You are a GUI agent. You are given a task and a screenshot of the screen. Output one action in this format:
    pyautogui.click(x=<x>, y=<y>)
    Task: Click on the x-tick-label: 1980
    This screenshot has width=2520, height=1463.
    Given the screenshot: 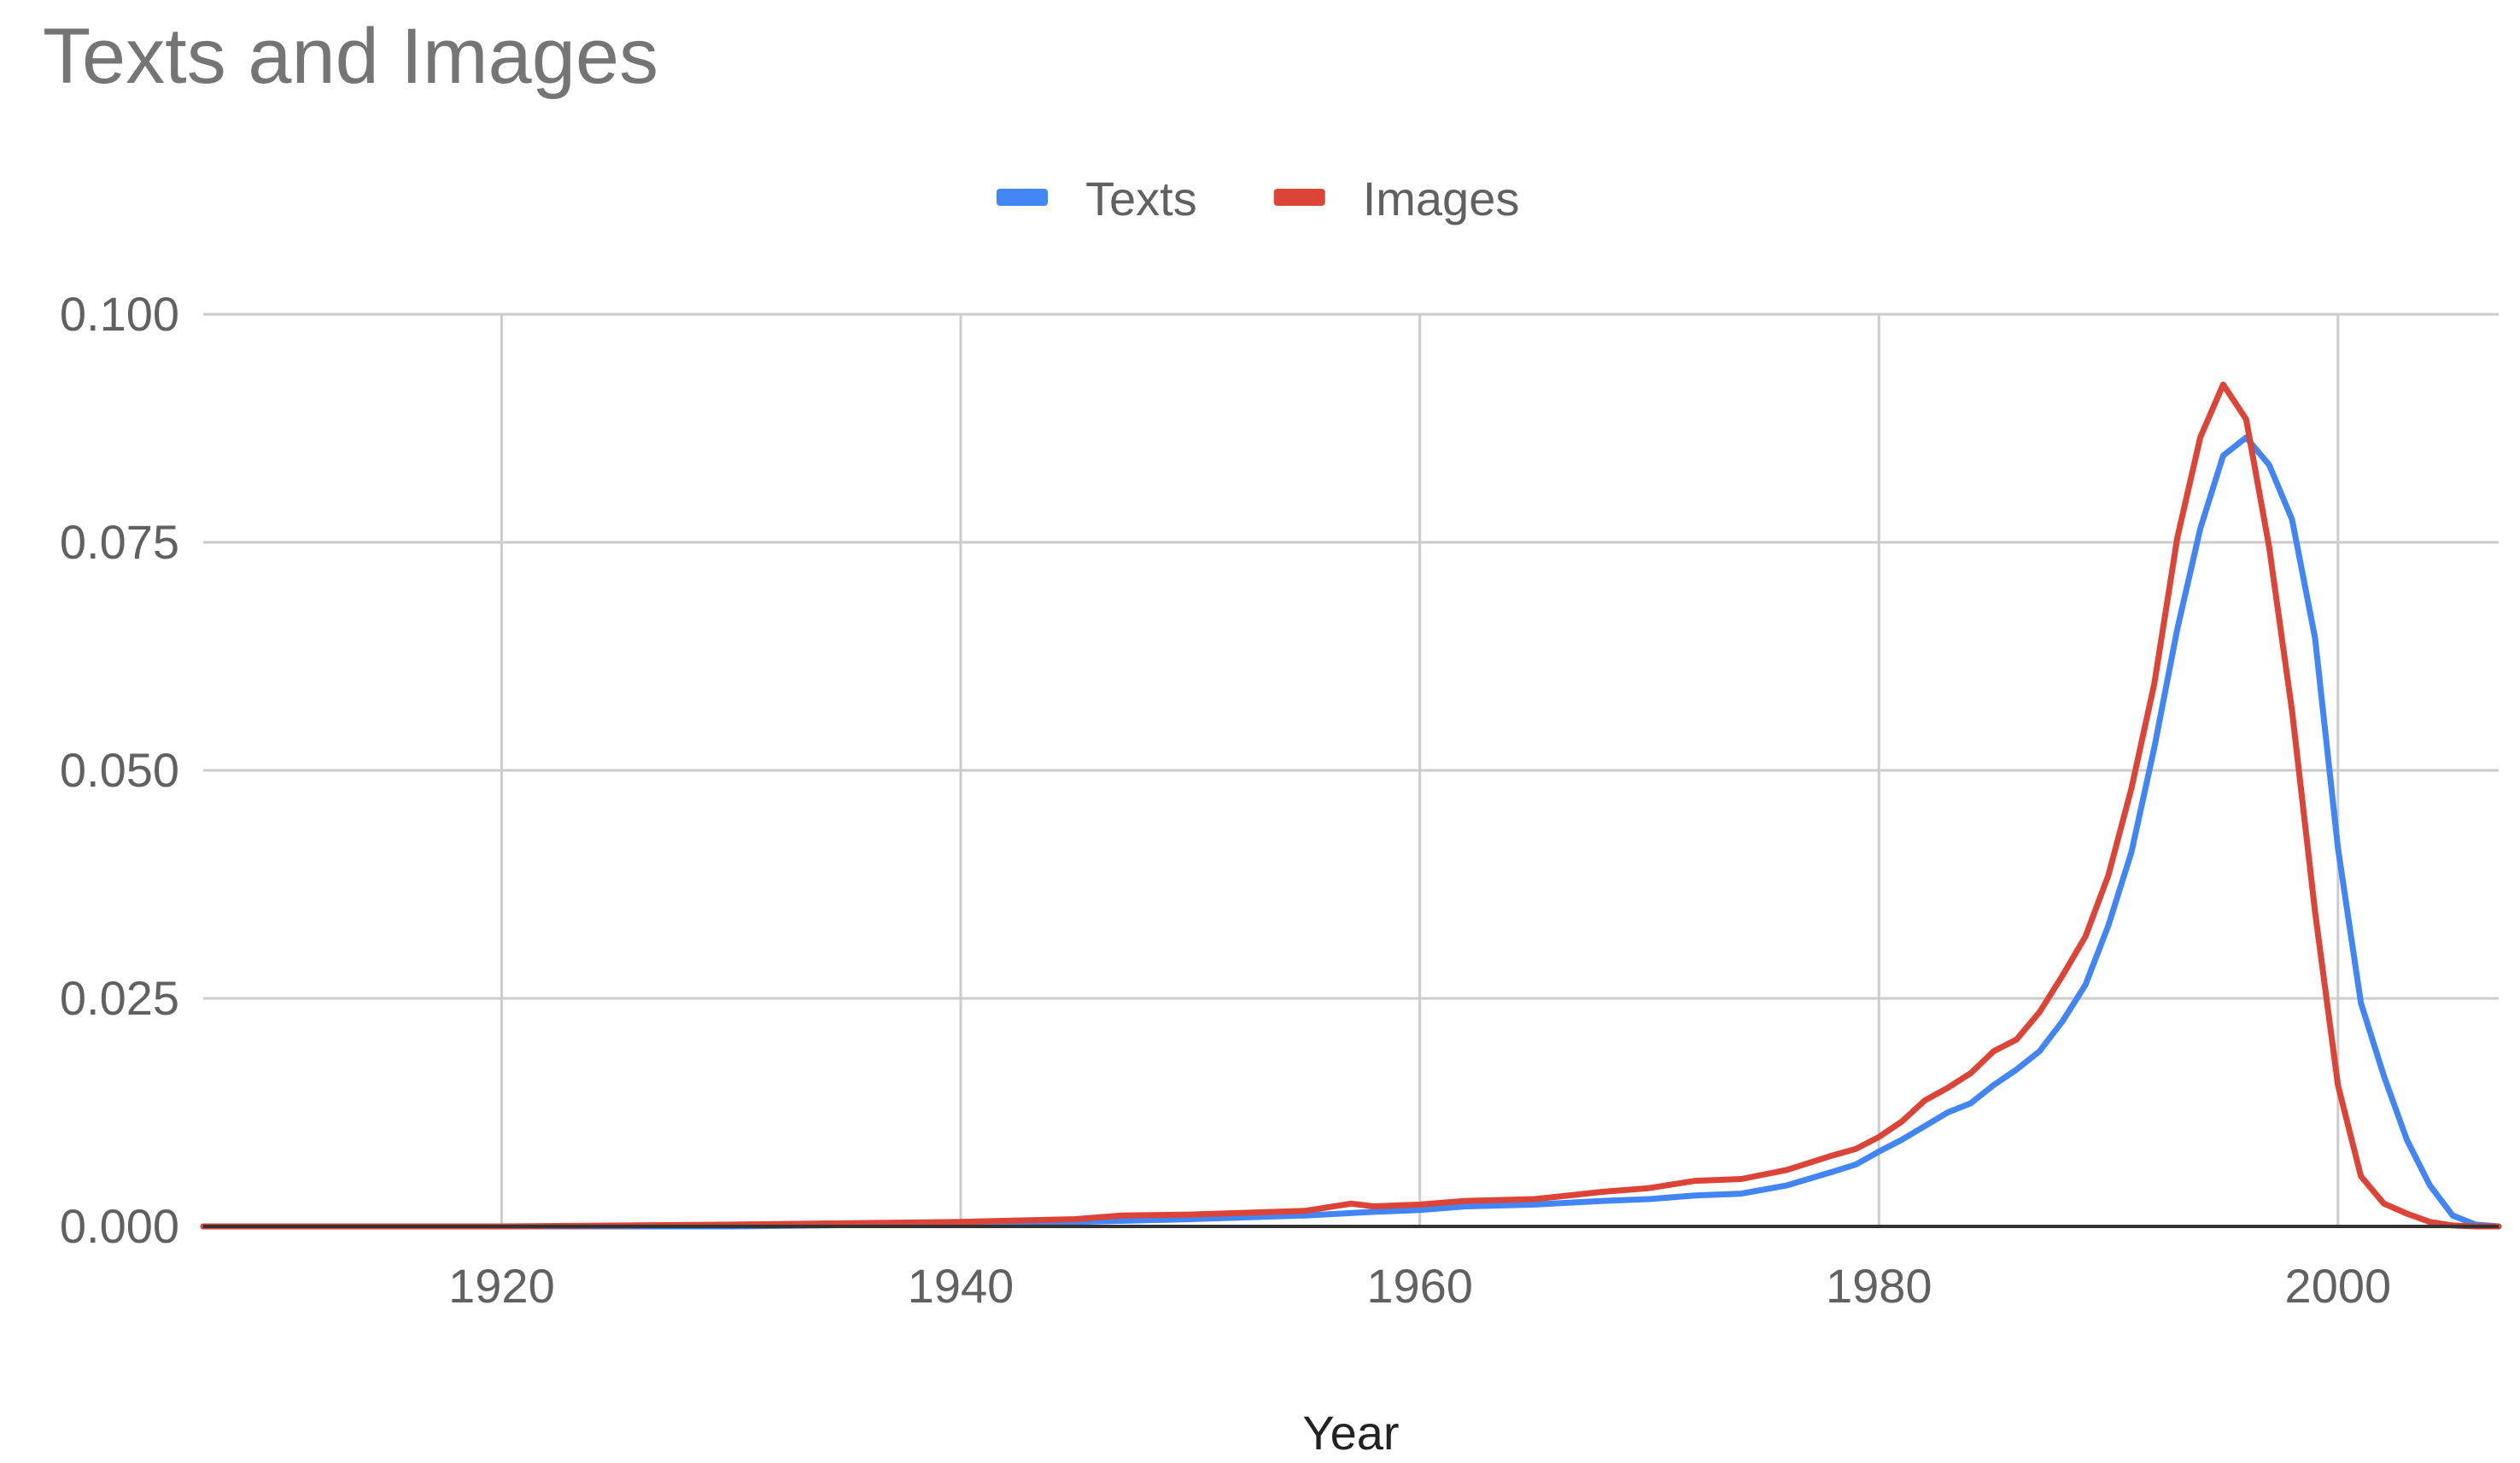 What is the action you would take?
    pyautogui.click(x=1879, y=1286)
    